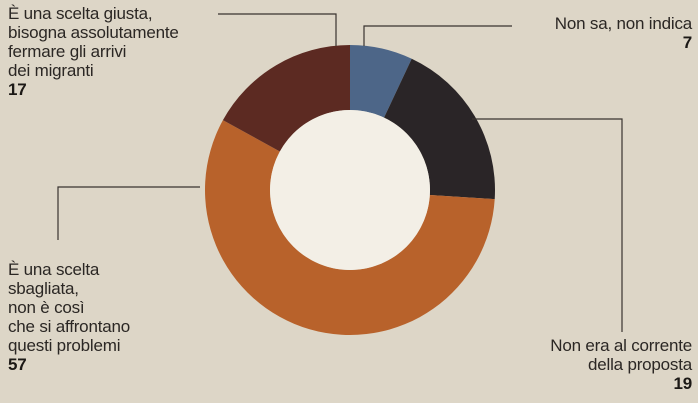 Image resolution: width=698 pixels, height=403 pixels. Describe the element at coordinates (80, 13) in the screenshot. I see `label-giusta-line-1: È una scelta giusta,` at that location.